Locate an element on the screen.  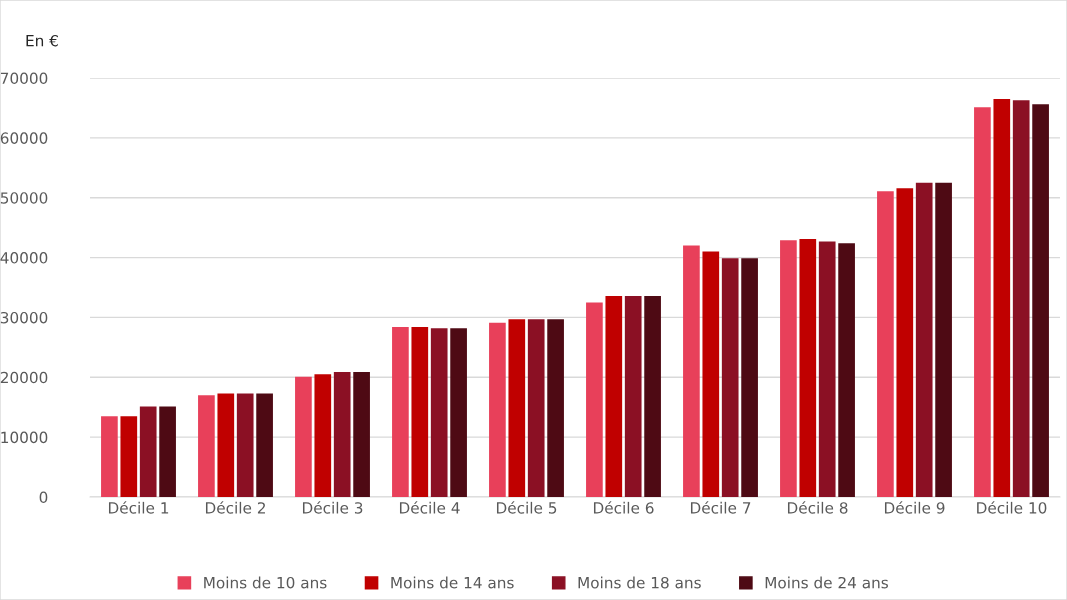
y-tick-label: 20000 is located at coordinates (24, 377).